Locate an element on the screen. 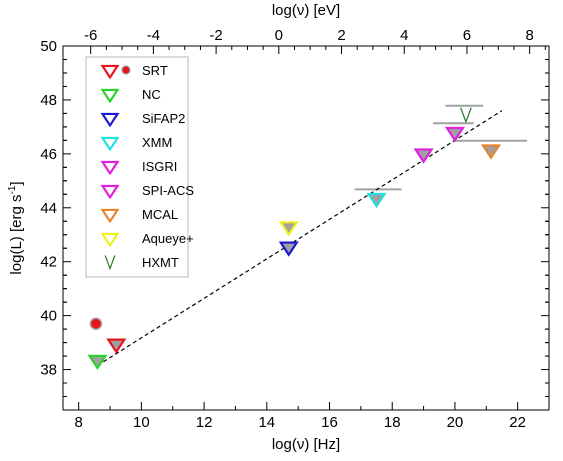 This screenshot has width=563, height=461. x-tick-label: 18 is located at coordinates (392, 422).